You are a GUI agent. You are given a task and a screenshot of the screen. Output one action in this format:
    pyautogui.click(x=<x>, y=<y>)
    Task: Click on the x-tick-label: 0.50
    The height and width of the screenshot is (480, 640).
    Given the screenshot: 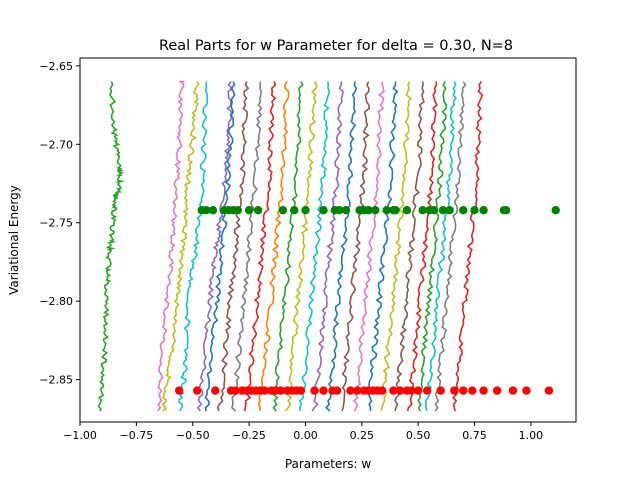 What is the action you would take?
    pyautogui.click(x=418, y=435)
    